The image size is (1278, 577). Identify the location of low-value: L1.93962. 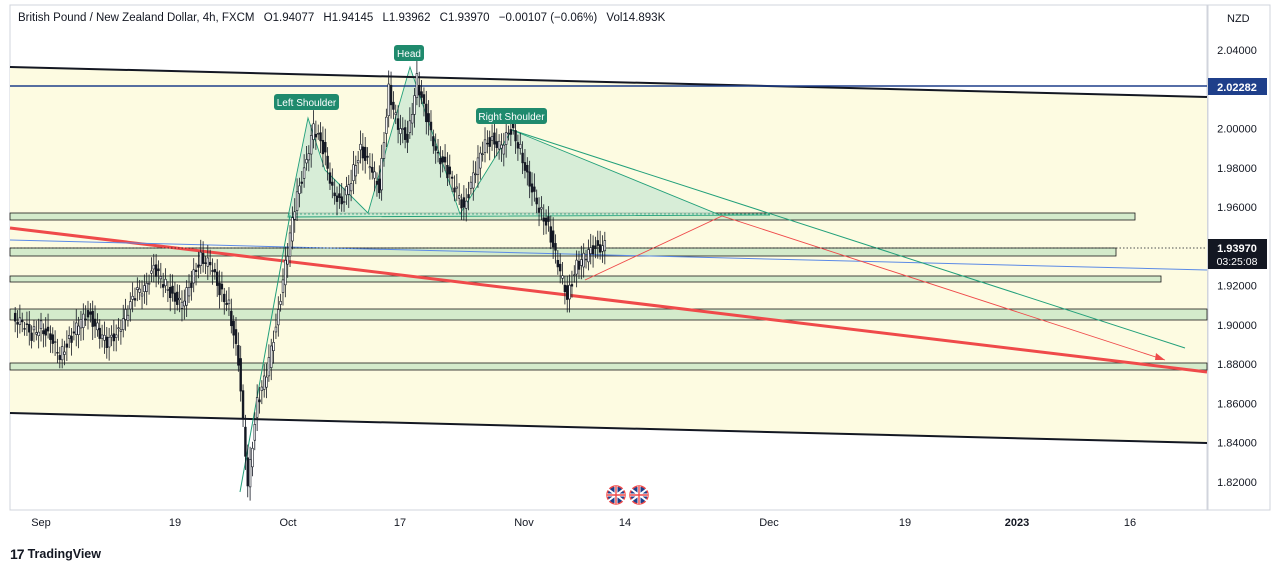
(407, 18).